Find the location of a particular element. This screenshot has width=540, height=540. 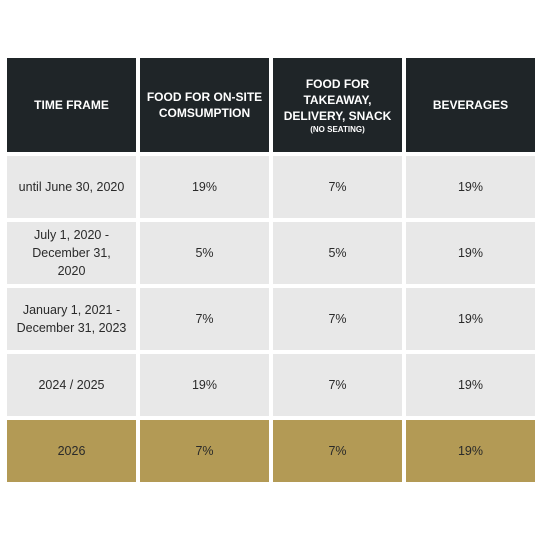

header-beverages-label: BEVERAGES is located at coordinates (470, 105).